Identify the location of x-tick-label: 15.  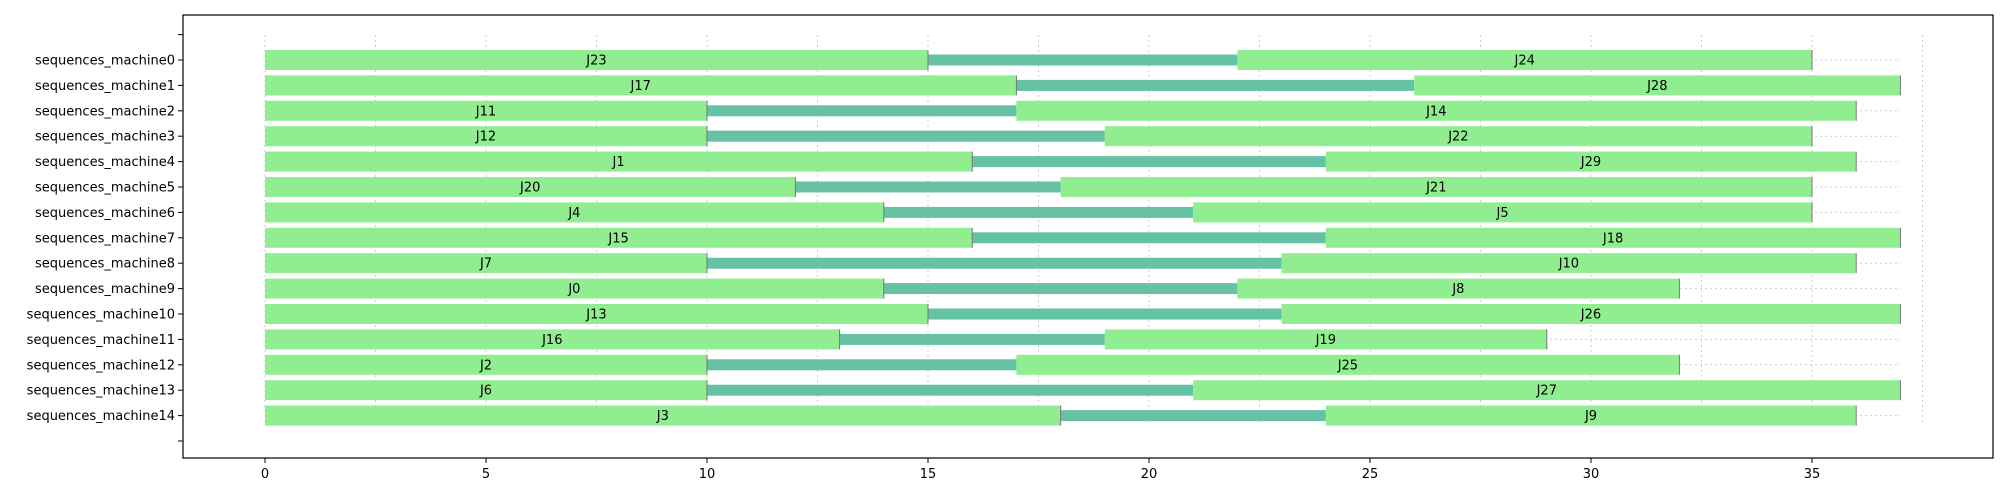
(928, 474).